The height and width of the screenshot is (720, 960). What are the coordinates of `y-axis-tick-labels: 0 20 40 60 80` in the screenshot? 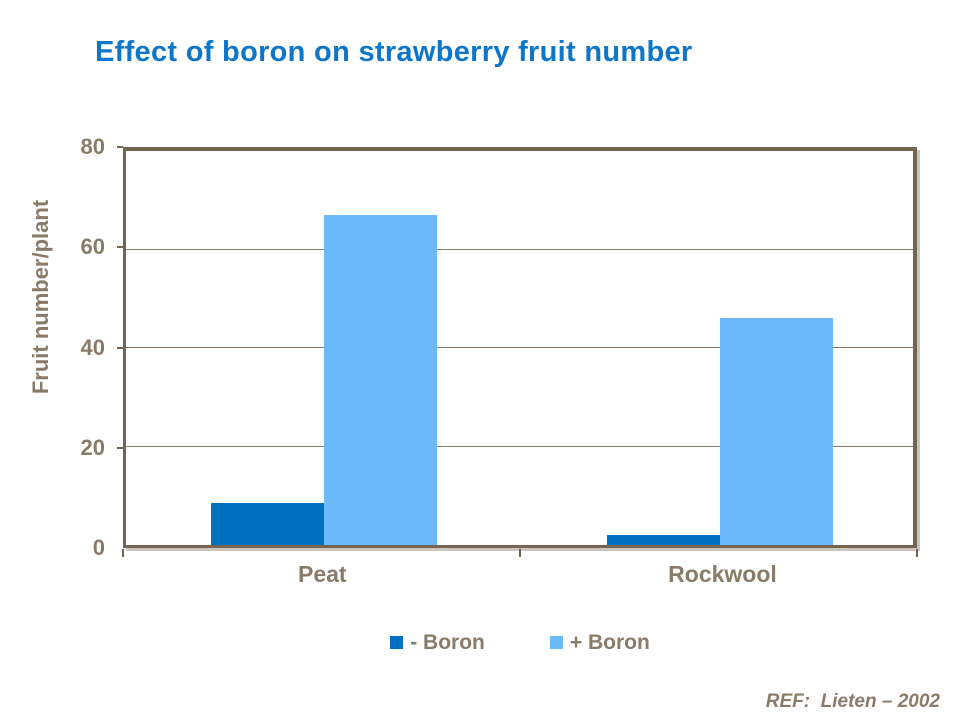 It's located at (77, 347).